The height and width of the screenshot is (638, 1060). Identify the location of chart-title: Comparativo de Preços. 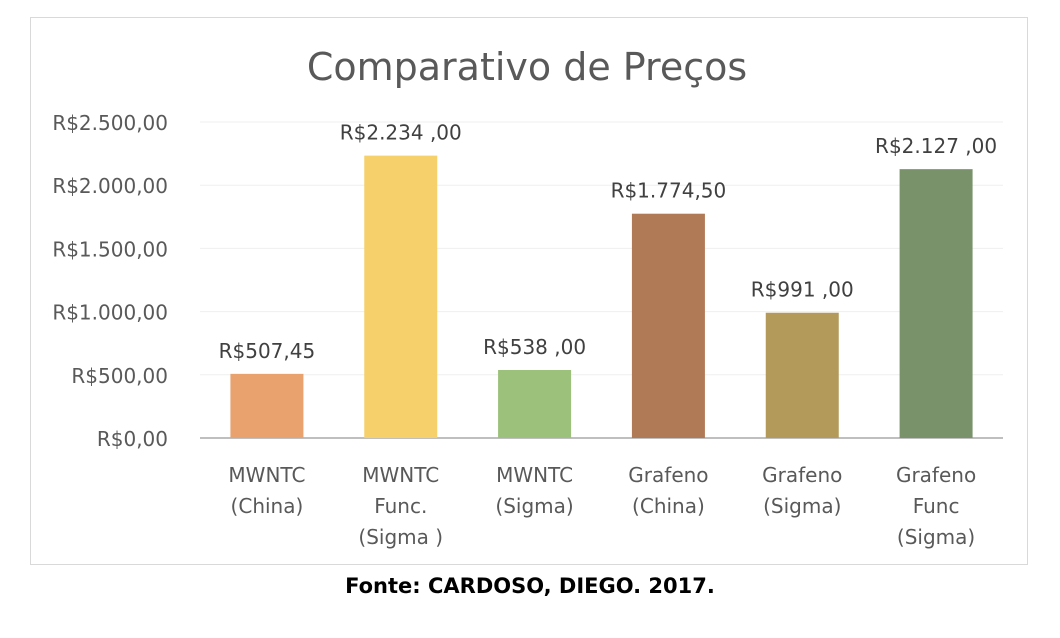
(527, 67).